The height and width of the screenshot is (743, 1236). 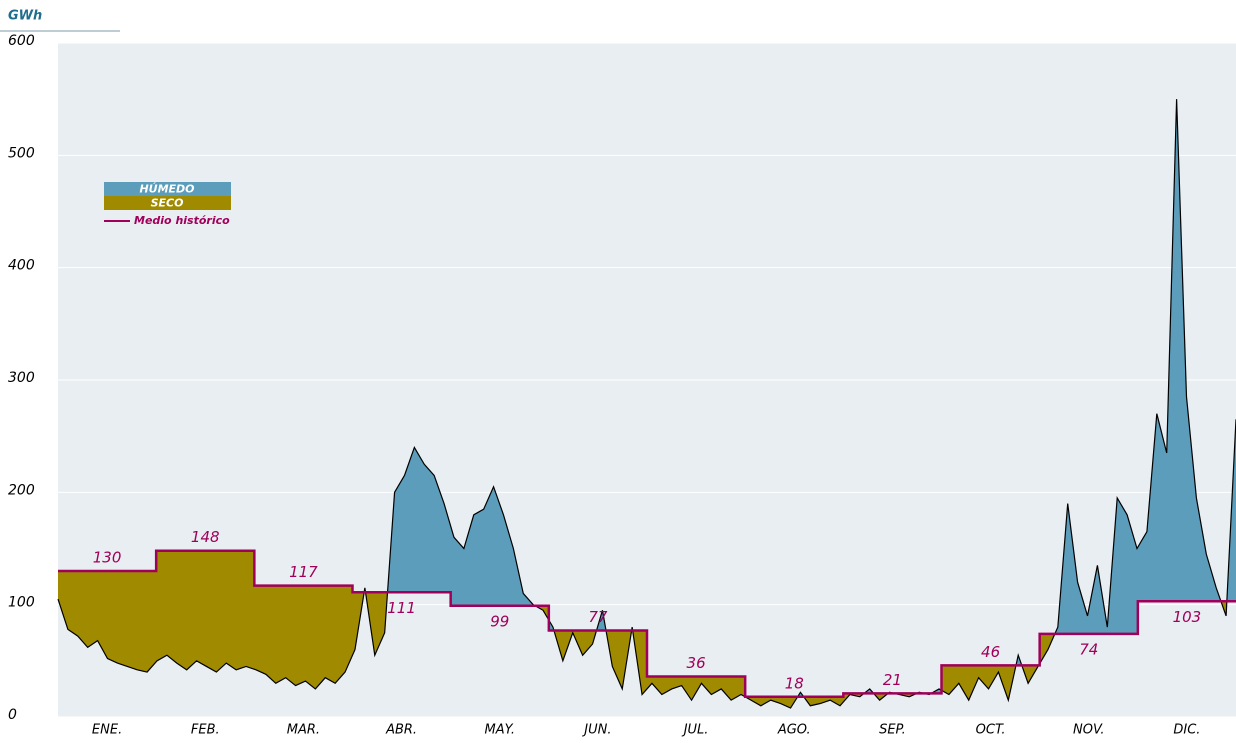 What do you see at coordinates (303, 730) in the screenshot?
I see `x-tick-label: MAR.` at bounding box center [303, 730].